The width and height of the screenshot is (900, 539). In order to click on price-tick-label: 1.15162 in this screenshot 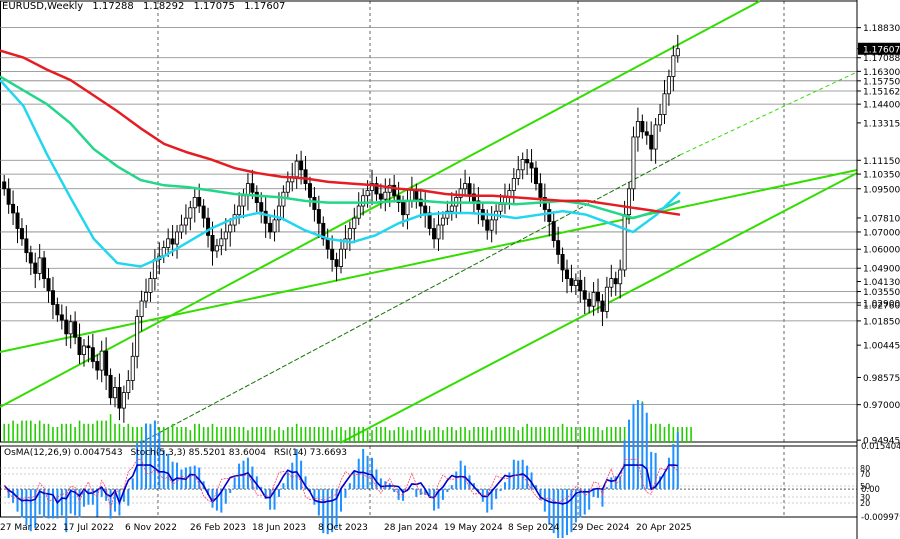, I will do `click(881, 92)`.